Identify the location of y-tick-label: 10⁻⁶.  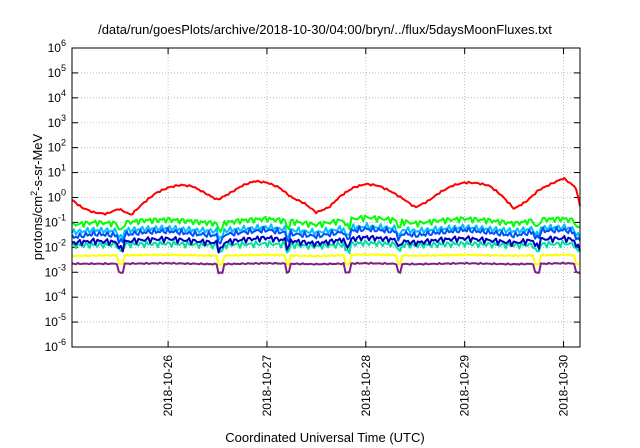
(55, 345).